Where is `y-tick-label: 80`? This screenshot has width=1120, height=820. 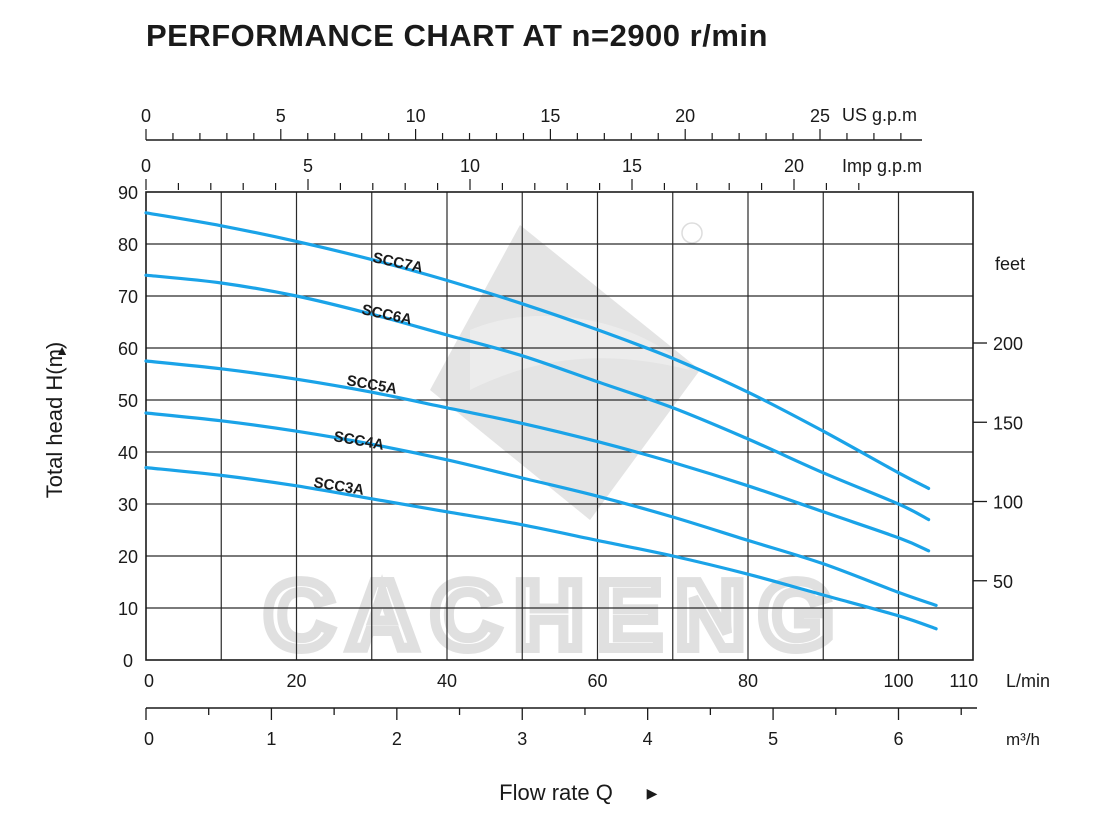 y-tick-label: 80 is located at coordinates (128, 245).